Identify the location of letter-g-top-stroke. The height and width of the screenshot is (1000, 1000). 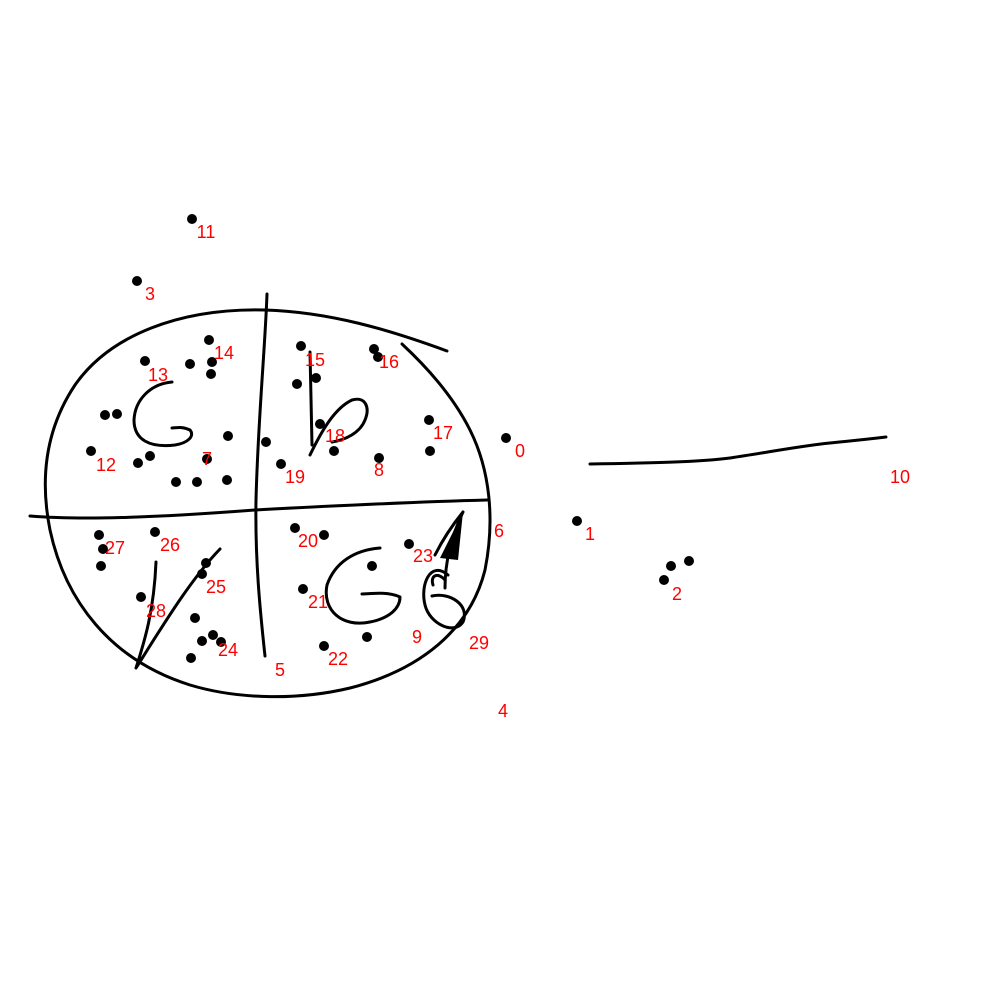
(163, 414).